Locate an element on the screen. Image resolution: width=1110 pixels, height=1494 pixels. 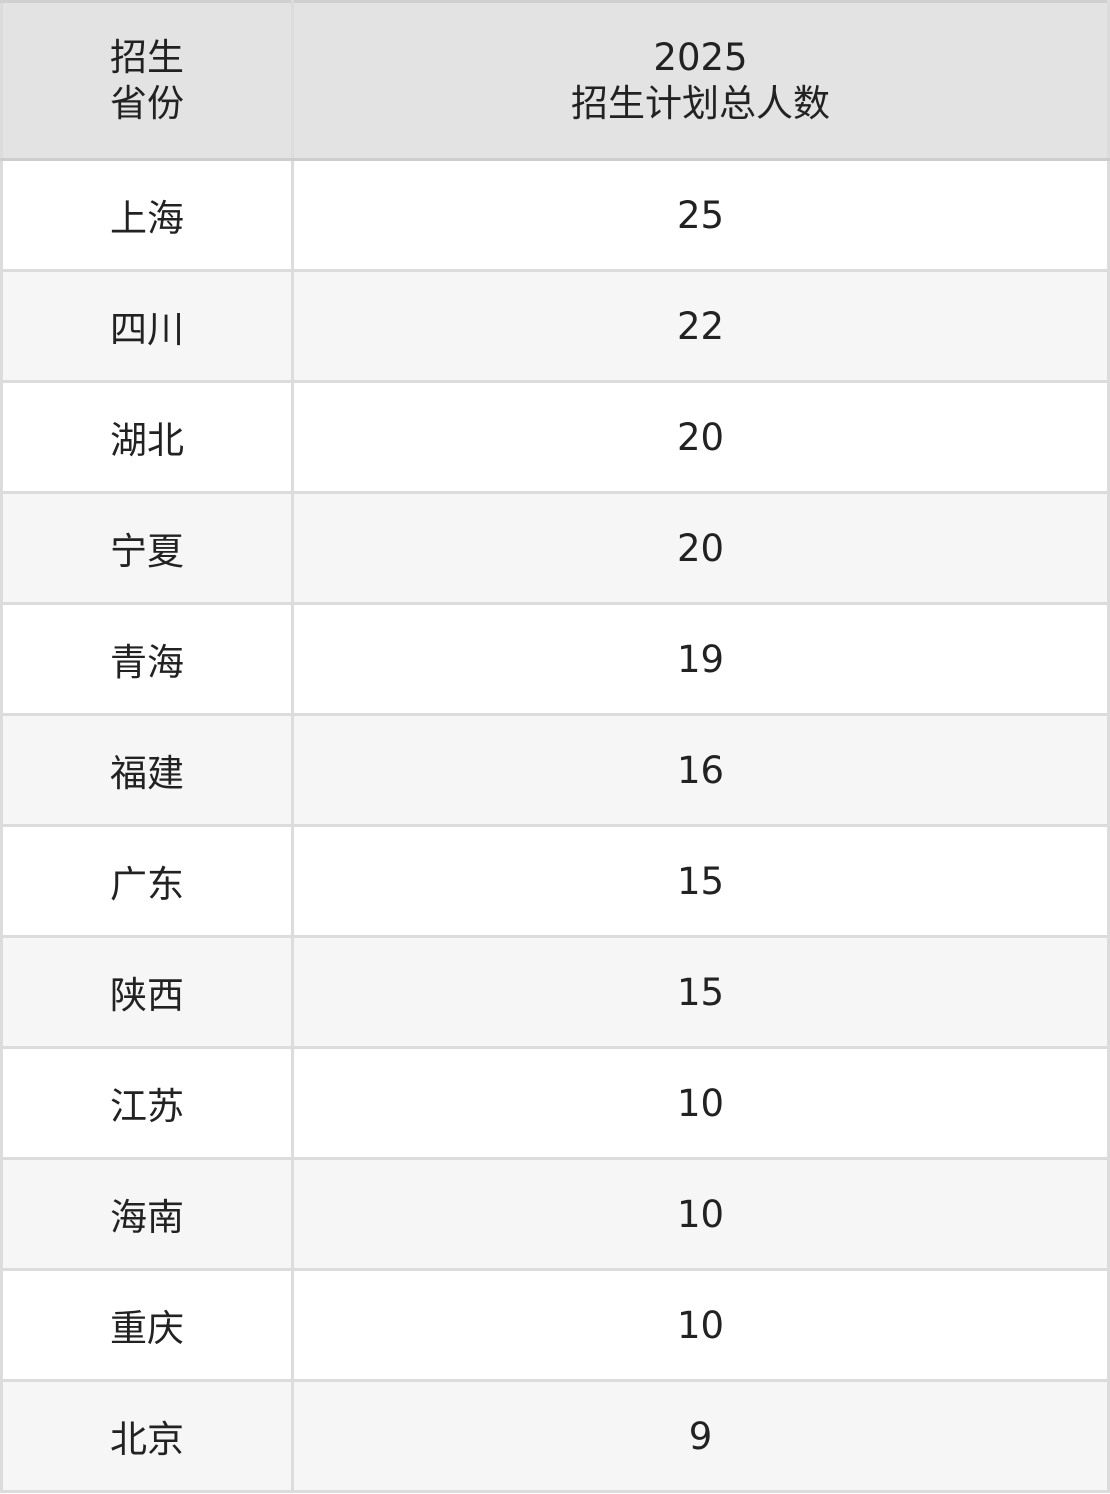
header-plan: 2025 招生计划总人数 is located at coordinates (700, 80).